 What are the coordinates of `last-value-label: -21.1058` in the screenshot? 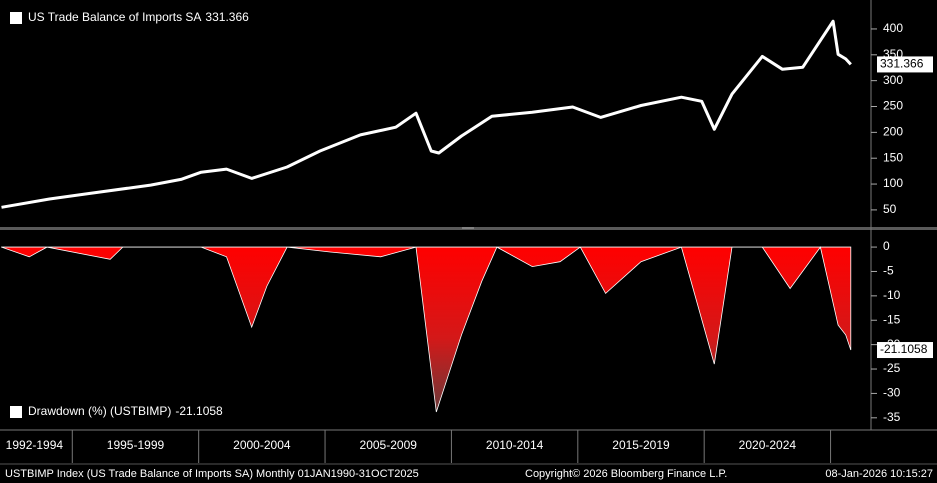 It's located at (904, 349).